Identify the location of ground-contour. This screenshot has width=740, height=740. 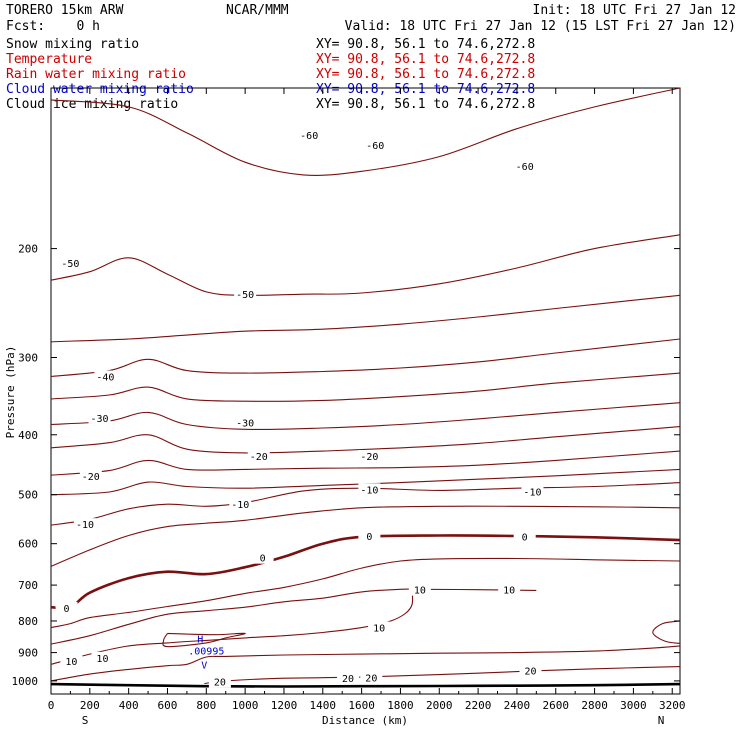
(365, 685).